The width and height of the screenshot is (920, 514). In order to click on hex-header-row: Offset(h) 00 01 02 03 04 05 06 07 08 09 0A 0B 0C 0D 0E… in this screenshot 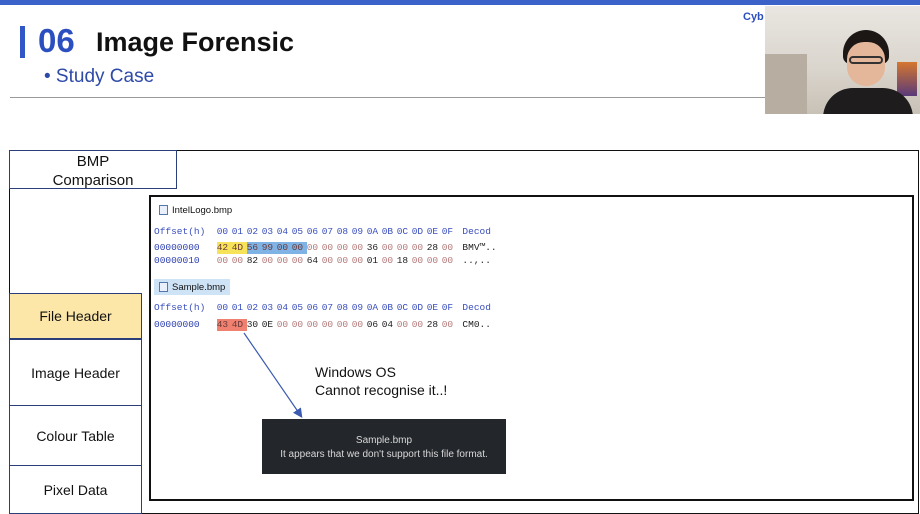, I will do `click(322, 308)`.